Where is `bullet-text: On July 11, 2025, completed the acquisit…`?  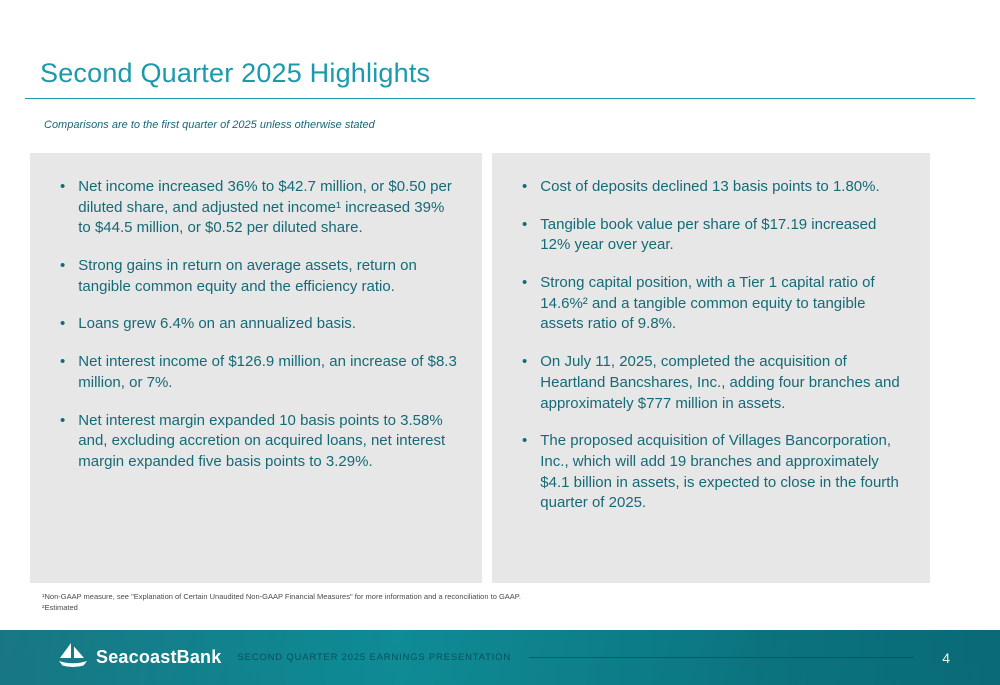 bullet-text: On July 11, 2025, completed the acquisit… is located at coordinates (720, 382).